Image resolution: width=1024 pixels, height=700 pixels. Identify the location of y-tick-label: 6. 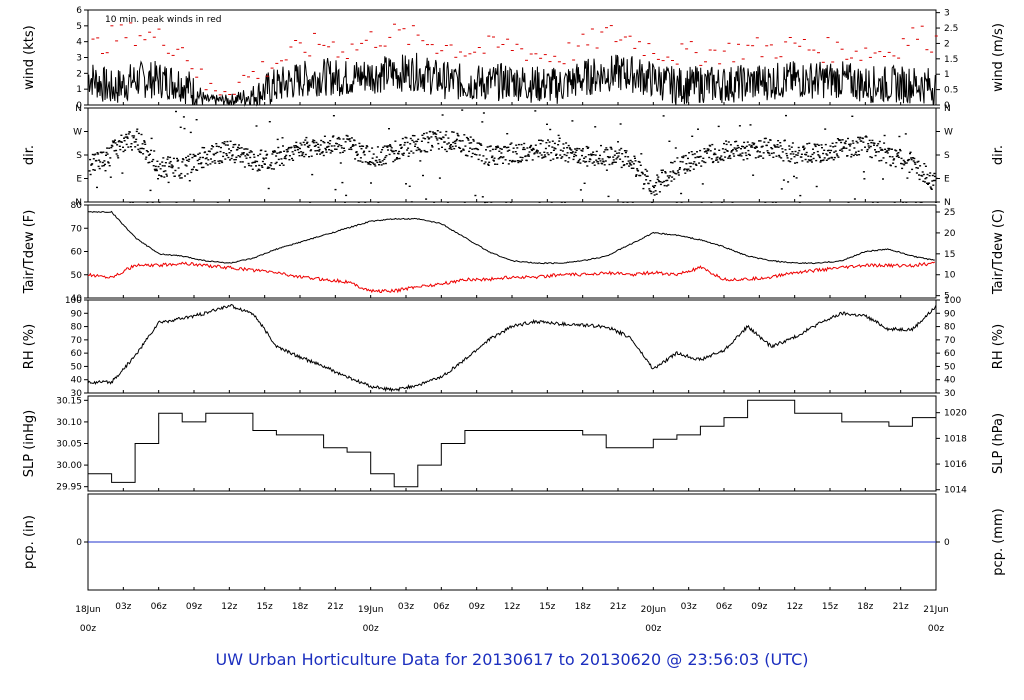
(79, 11).